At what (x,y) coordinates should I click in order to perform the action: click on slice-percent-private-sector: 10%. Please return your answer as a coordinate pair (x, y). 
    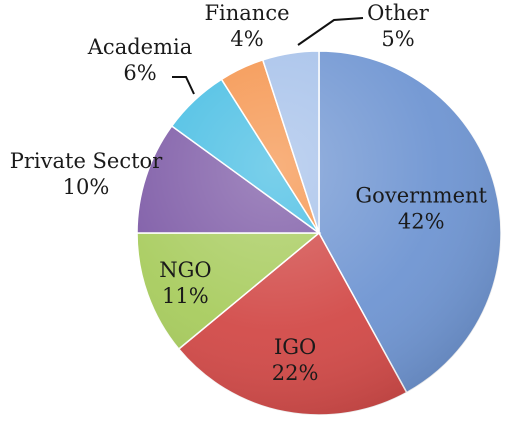
    Looking at the image, I should click on (86, 187).